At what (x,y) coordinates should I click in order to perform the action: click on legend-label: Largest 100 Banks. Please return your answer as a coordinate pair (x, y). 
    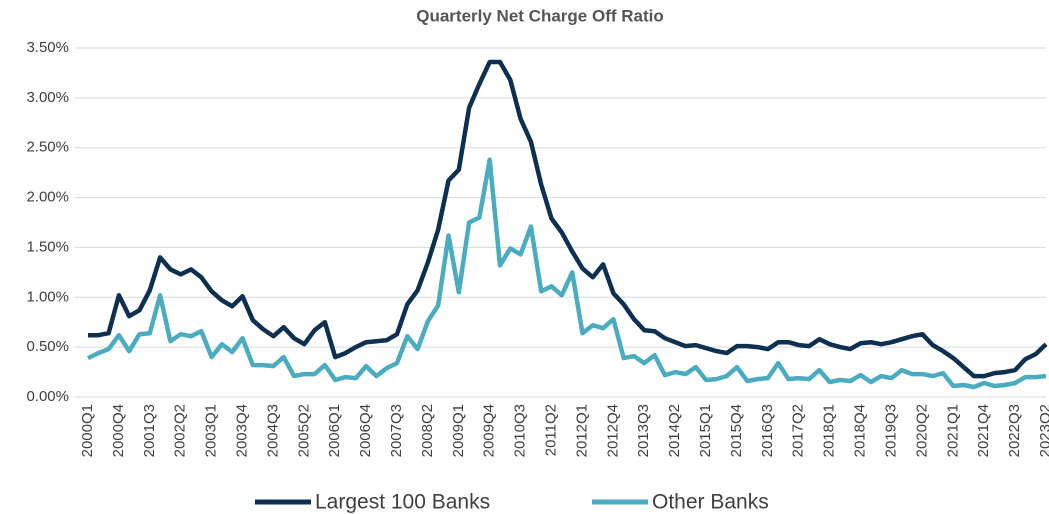
    Looking at the image, I should click on (402, 502).